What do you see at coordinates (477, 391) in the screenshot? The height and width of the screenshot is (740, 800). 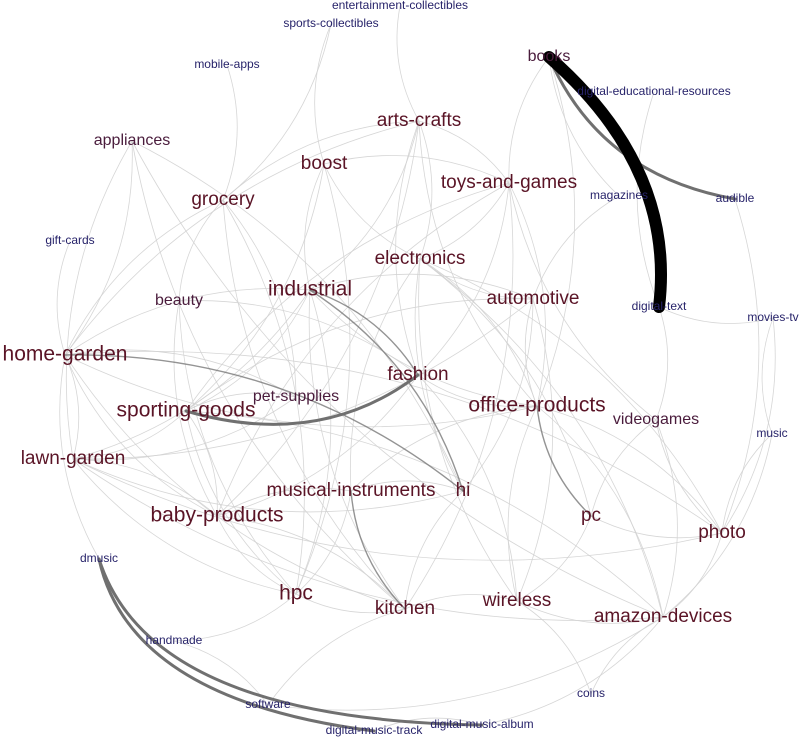 I see `edge-fashion-office-products` at bounding box center [477, 391].